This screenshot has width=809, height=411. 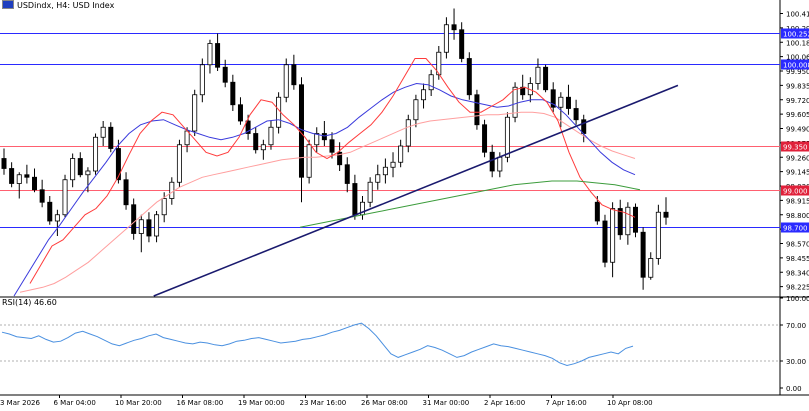 I want to click on time-tick-label: 10 Apr 08:00, so click(x=630, y=403).